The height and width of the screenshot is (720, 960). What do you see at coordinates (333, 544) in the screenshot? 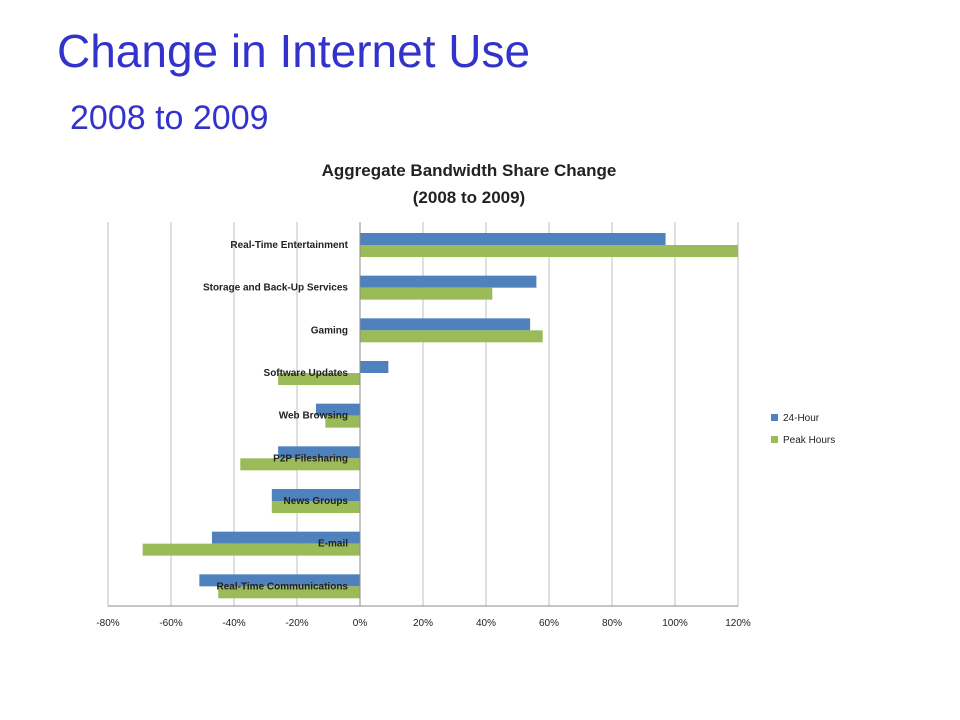
I see `category-label: E-mail` at bounding box center [333, 544].